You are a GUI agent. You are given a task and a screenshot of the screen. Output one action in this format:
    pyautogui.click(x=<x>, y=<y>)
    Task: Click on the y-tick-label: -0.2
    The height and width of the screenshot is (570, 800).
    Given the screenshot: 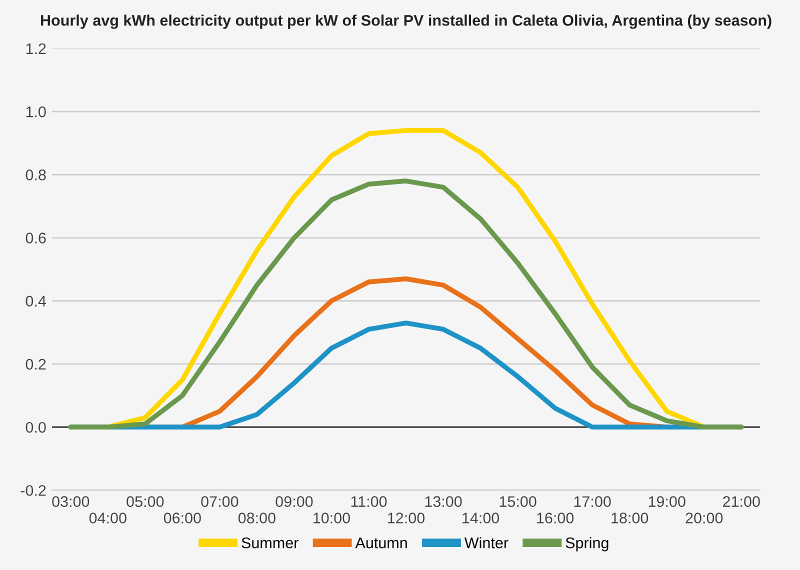 What is the action you would take?
    pyautogui.click(x=33, y=490)
    